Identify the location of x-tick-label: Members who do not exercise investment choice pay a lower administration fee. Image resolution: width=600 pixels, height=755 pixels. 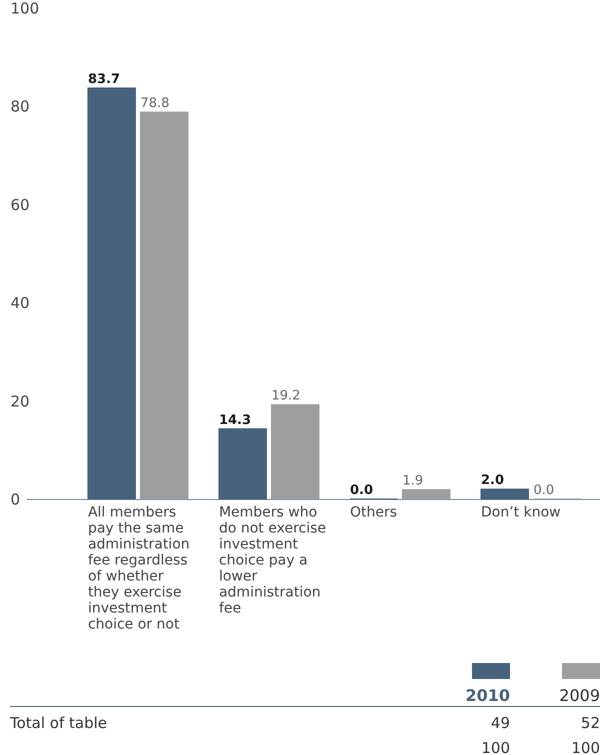
(272, 560).